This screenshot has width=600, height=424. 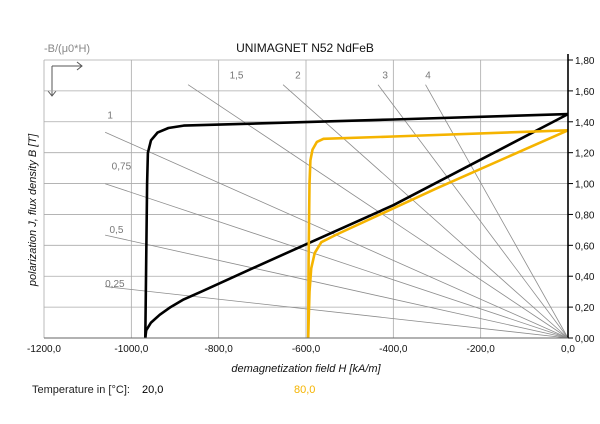 What do you see at coordinates (237, 76) in the screenshot?
I see `load-line-label: 1,5` at bounding box center [237, 76].